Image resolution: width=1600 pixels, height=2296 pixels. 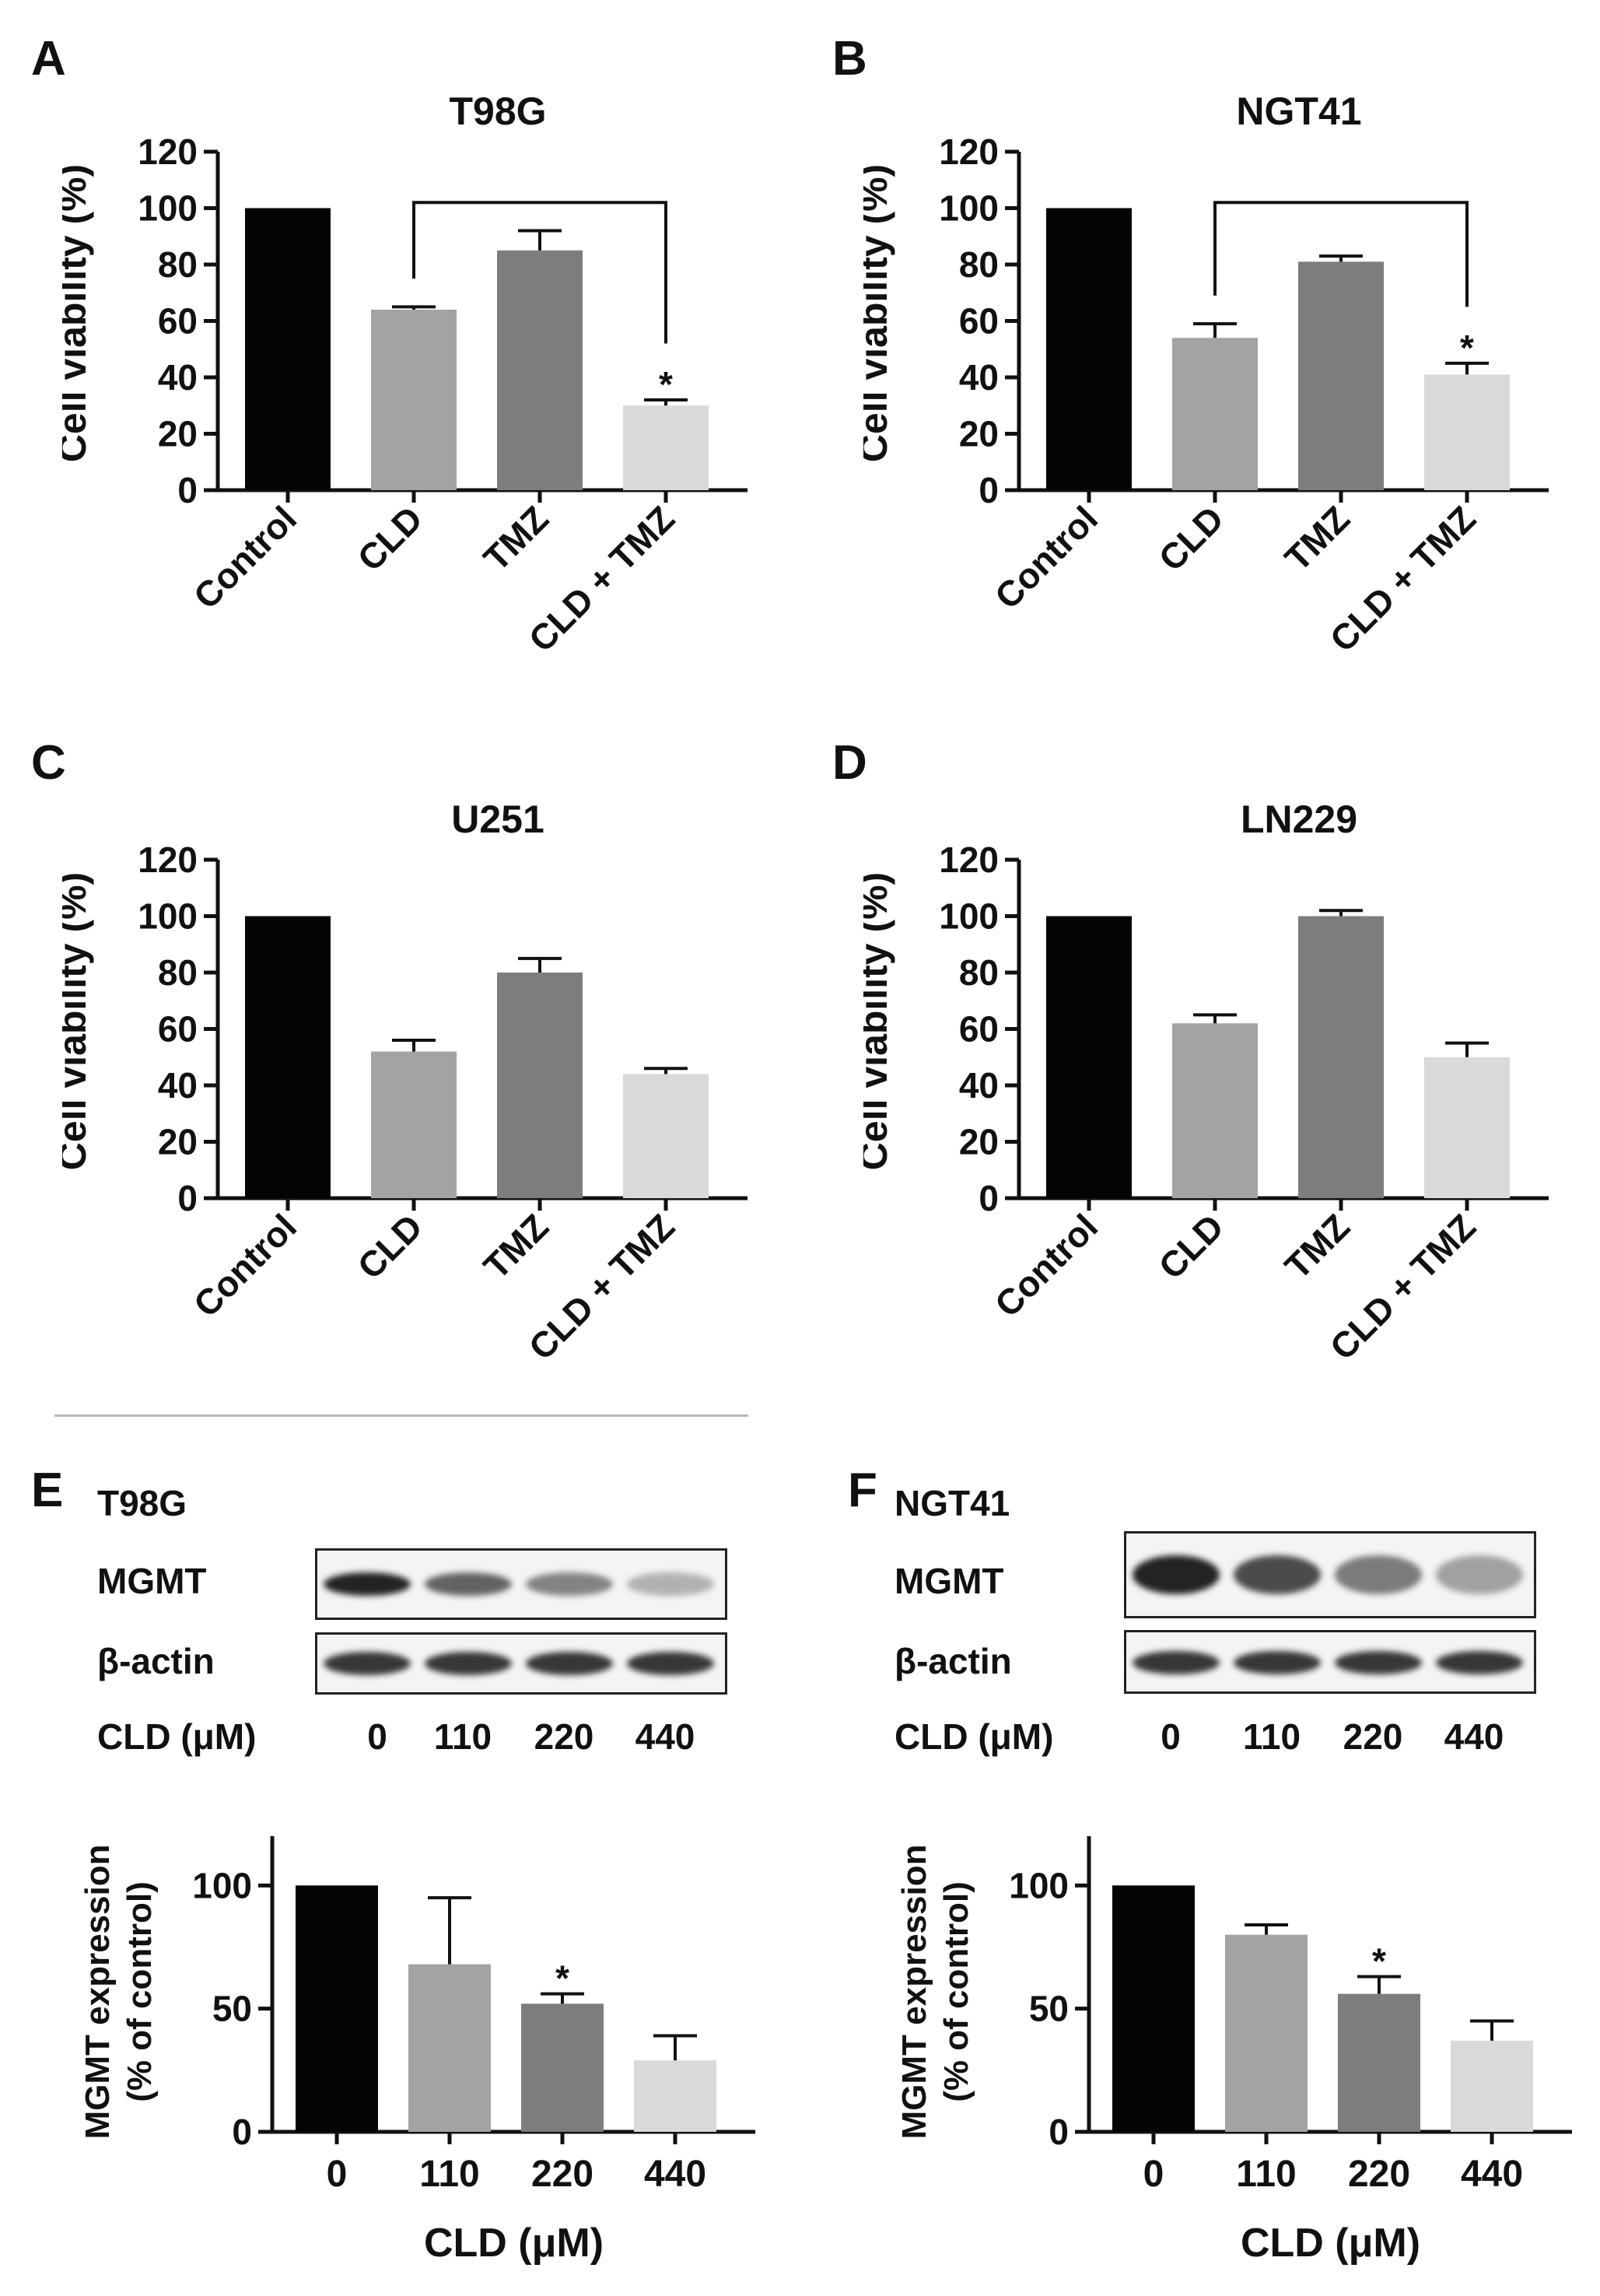 What do you see at coordinates (1316, 1246) in the screenshot?
I see `chart-d-category-label: TMZ` at bounding box center [1316, 1246].